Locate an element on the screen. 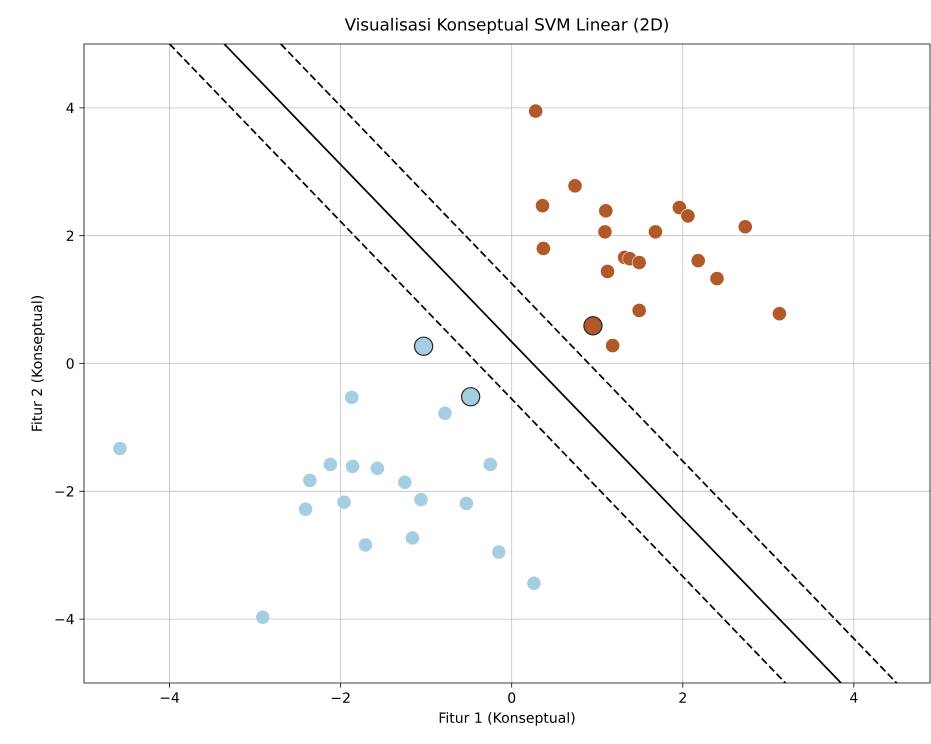 The image size is (931, 744). x-axis-title: Fitur 1 (Konseptual) is located at coordinates (507, 719).